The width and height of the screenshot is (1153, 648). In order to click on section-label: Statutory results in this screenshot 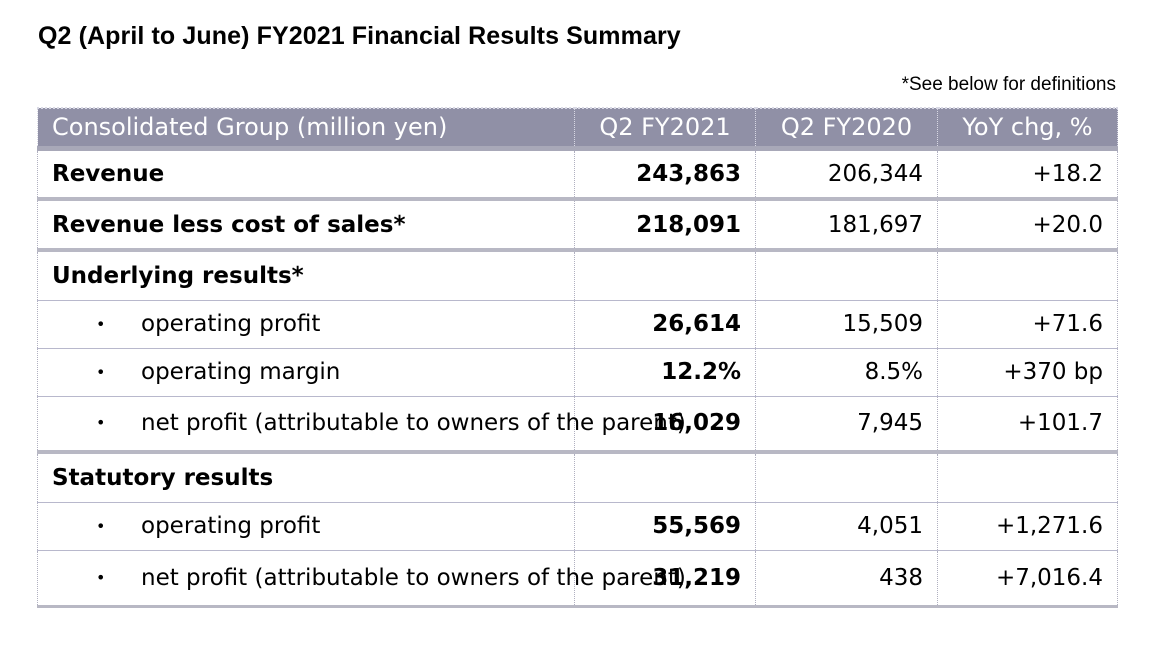, I will do `click(306, 476)`.